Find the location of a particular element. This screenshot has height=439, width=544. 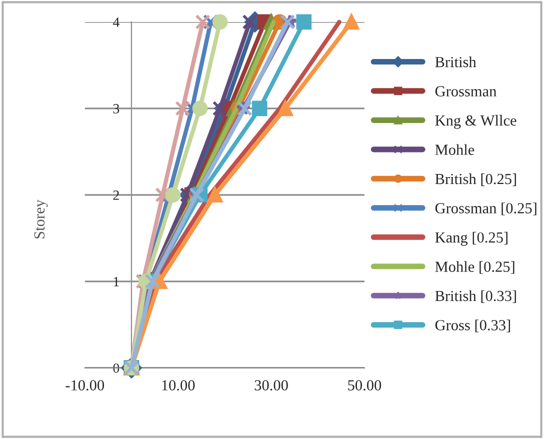

legend-label: Kang [0.25] is located at coordinates (471, 239).